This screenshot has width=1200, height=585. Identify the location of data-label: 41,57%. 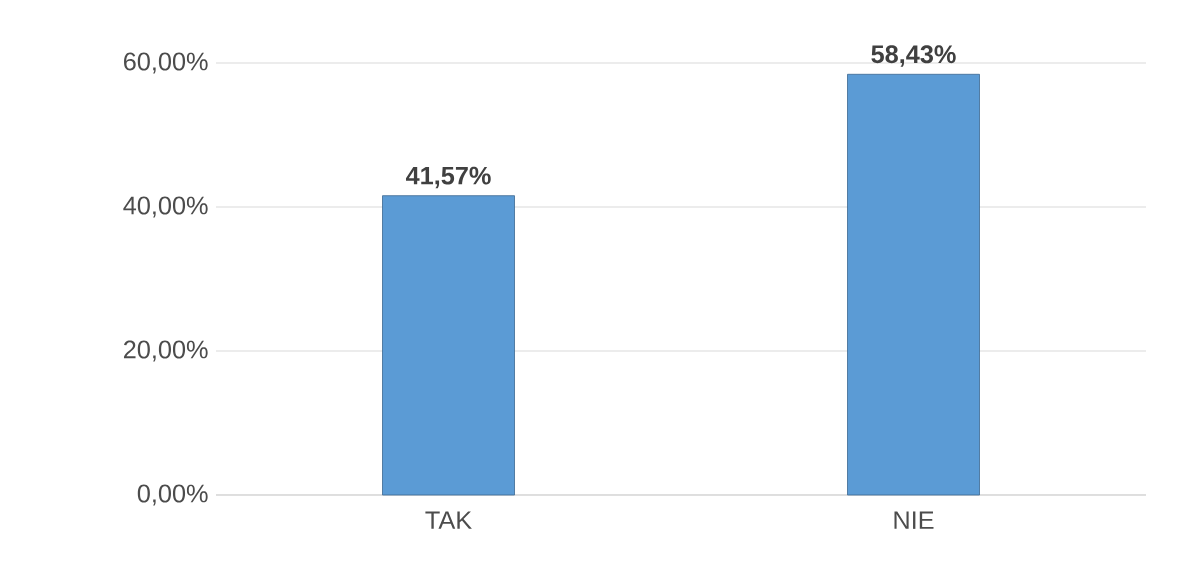
(448, 177).